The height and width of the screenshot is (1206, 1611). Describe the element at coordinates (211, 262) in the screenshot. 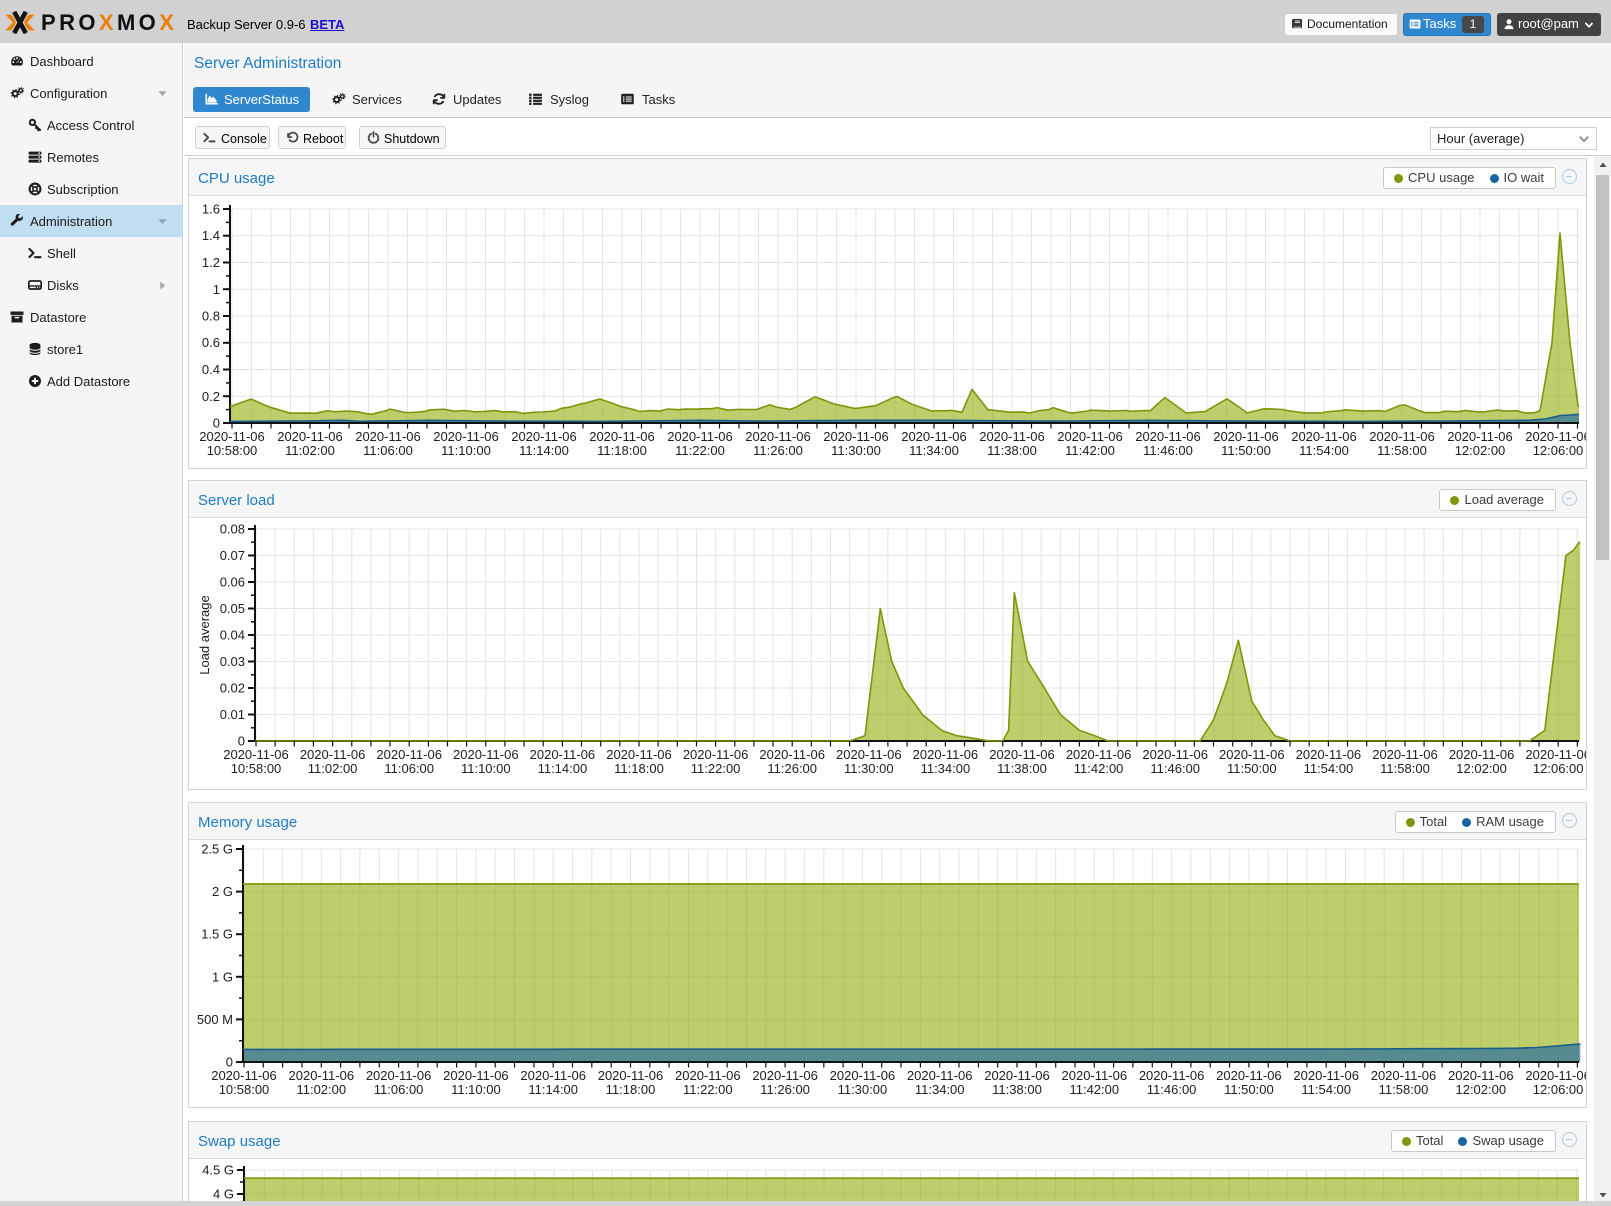

I see `svg-text: 1.2` at that location.